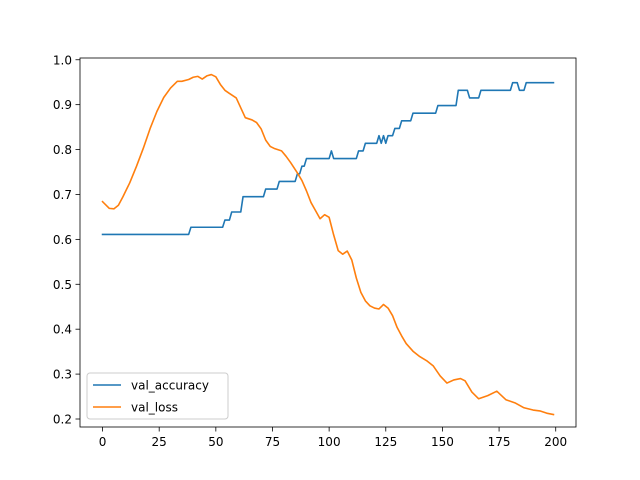 This screenshot has width=640, height=480. Describe the element at coordinates (154, 408) in the screenshot. I see `legend-label-val-loss: val_loss` at that location.